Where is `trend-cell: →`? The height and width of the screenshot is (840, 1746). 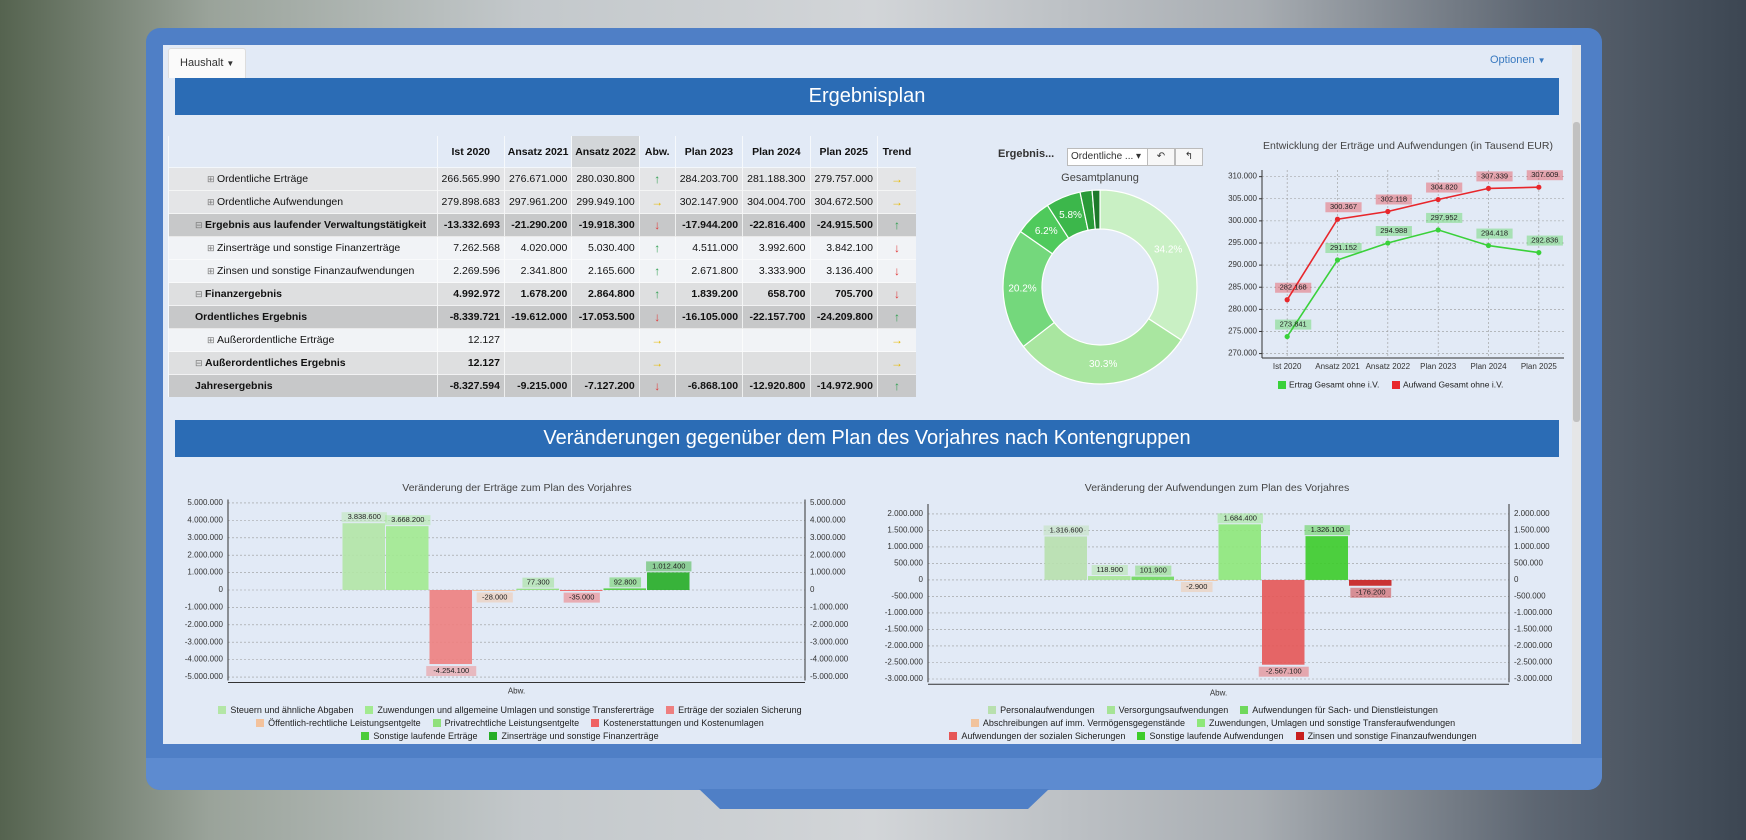 trend-cell: → is located at coordinates (657, 363).